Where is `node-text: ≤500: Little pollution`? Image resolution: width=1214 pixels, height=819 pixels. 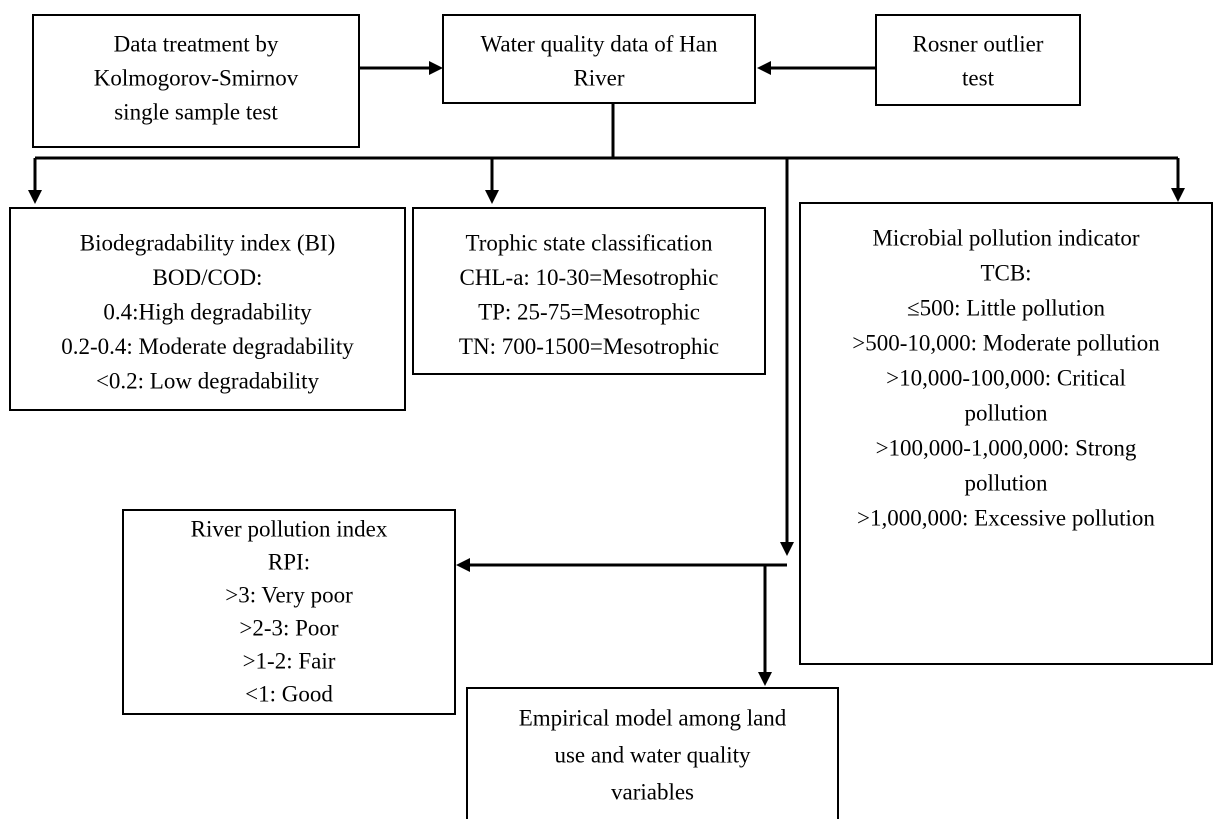 node-text: ≤500: Little pollution is located at coordinates (1006, 307).